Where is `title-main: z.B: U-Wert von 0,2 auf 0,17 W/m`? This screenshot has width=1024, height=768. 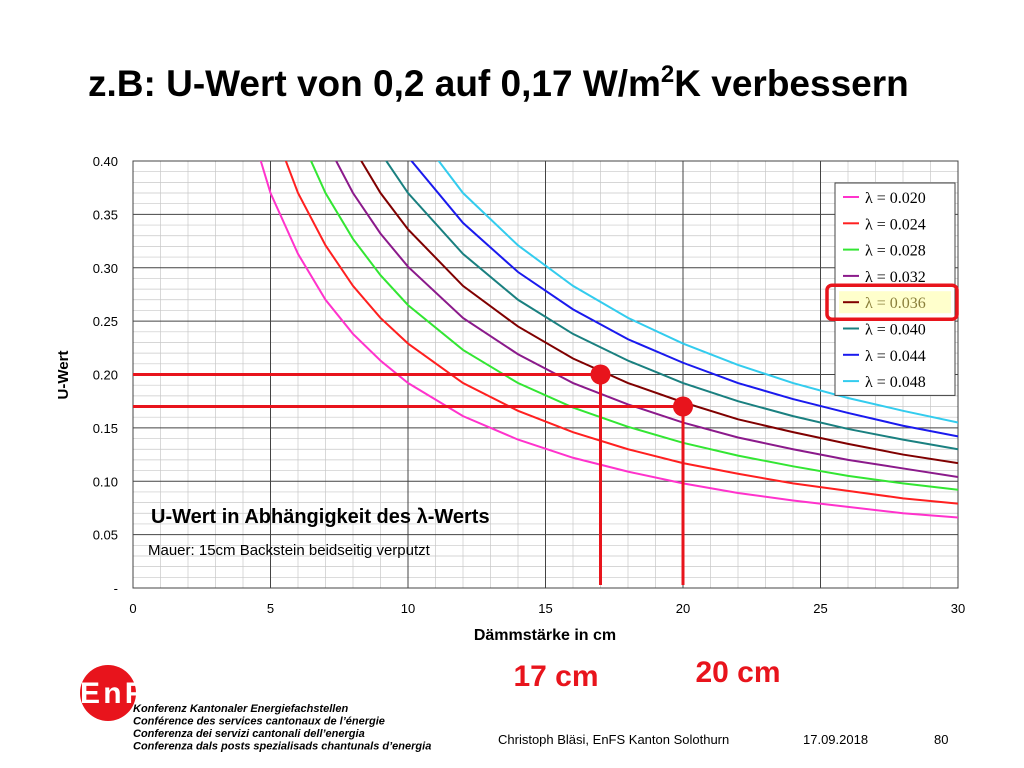
title-main: z.B: U-Wert von 0,2 auf 0,17 W/m is located at coordinates (374, 83).